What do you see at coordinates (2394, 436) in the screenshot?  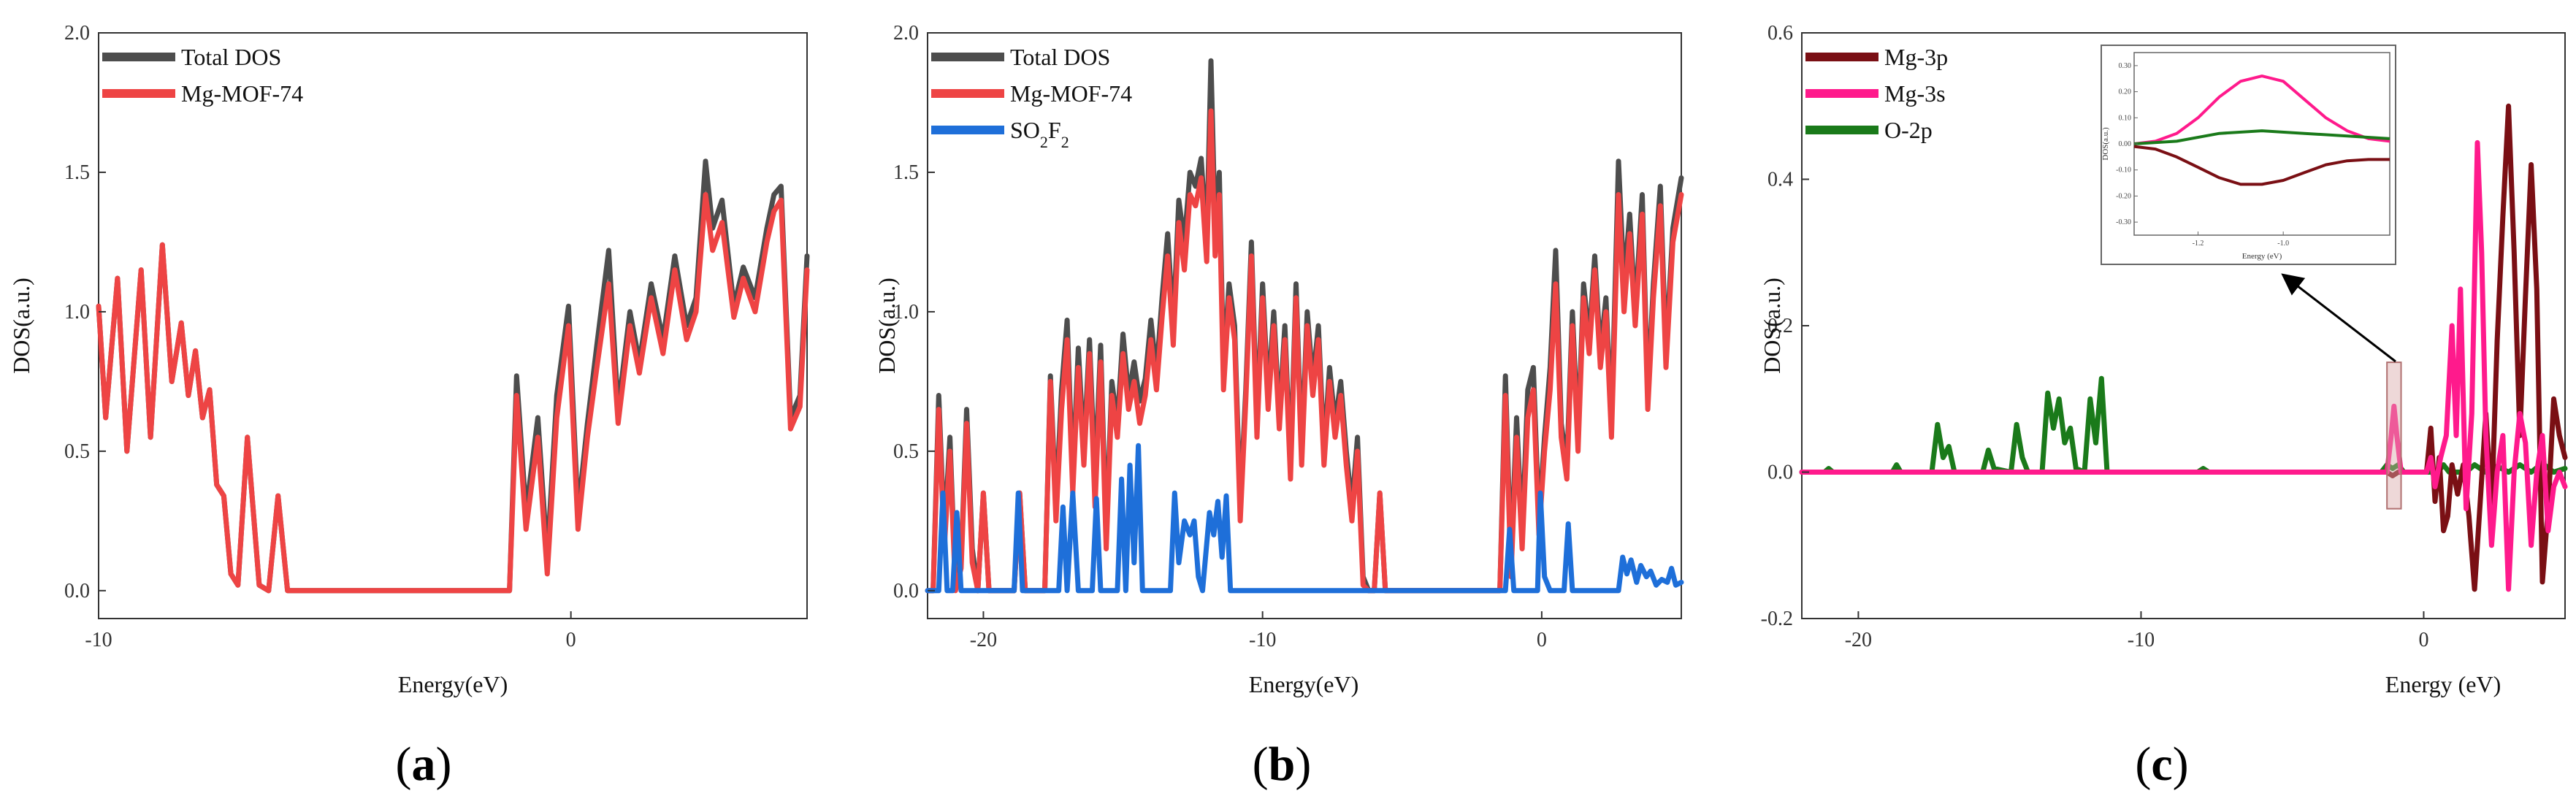 I see `highlight-region-box` at bounding box center [2394, 436].